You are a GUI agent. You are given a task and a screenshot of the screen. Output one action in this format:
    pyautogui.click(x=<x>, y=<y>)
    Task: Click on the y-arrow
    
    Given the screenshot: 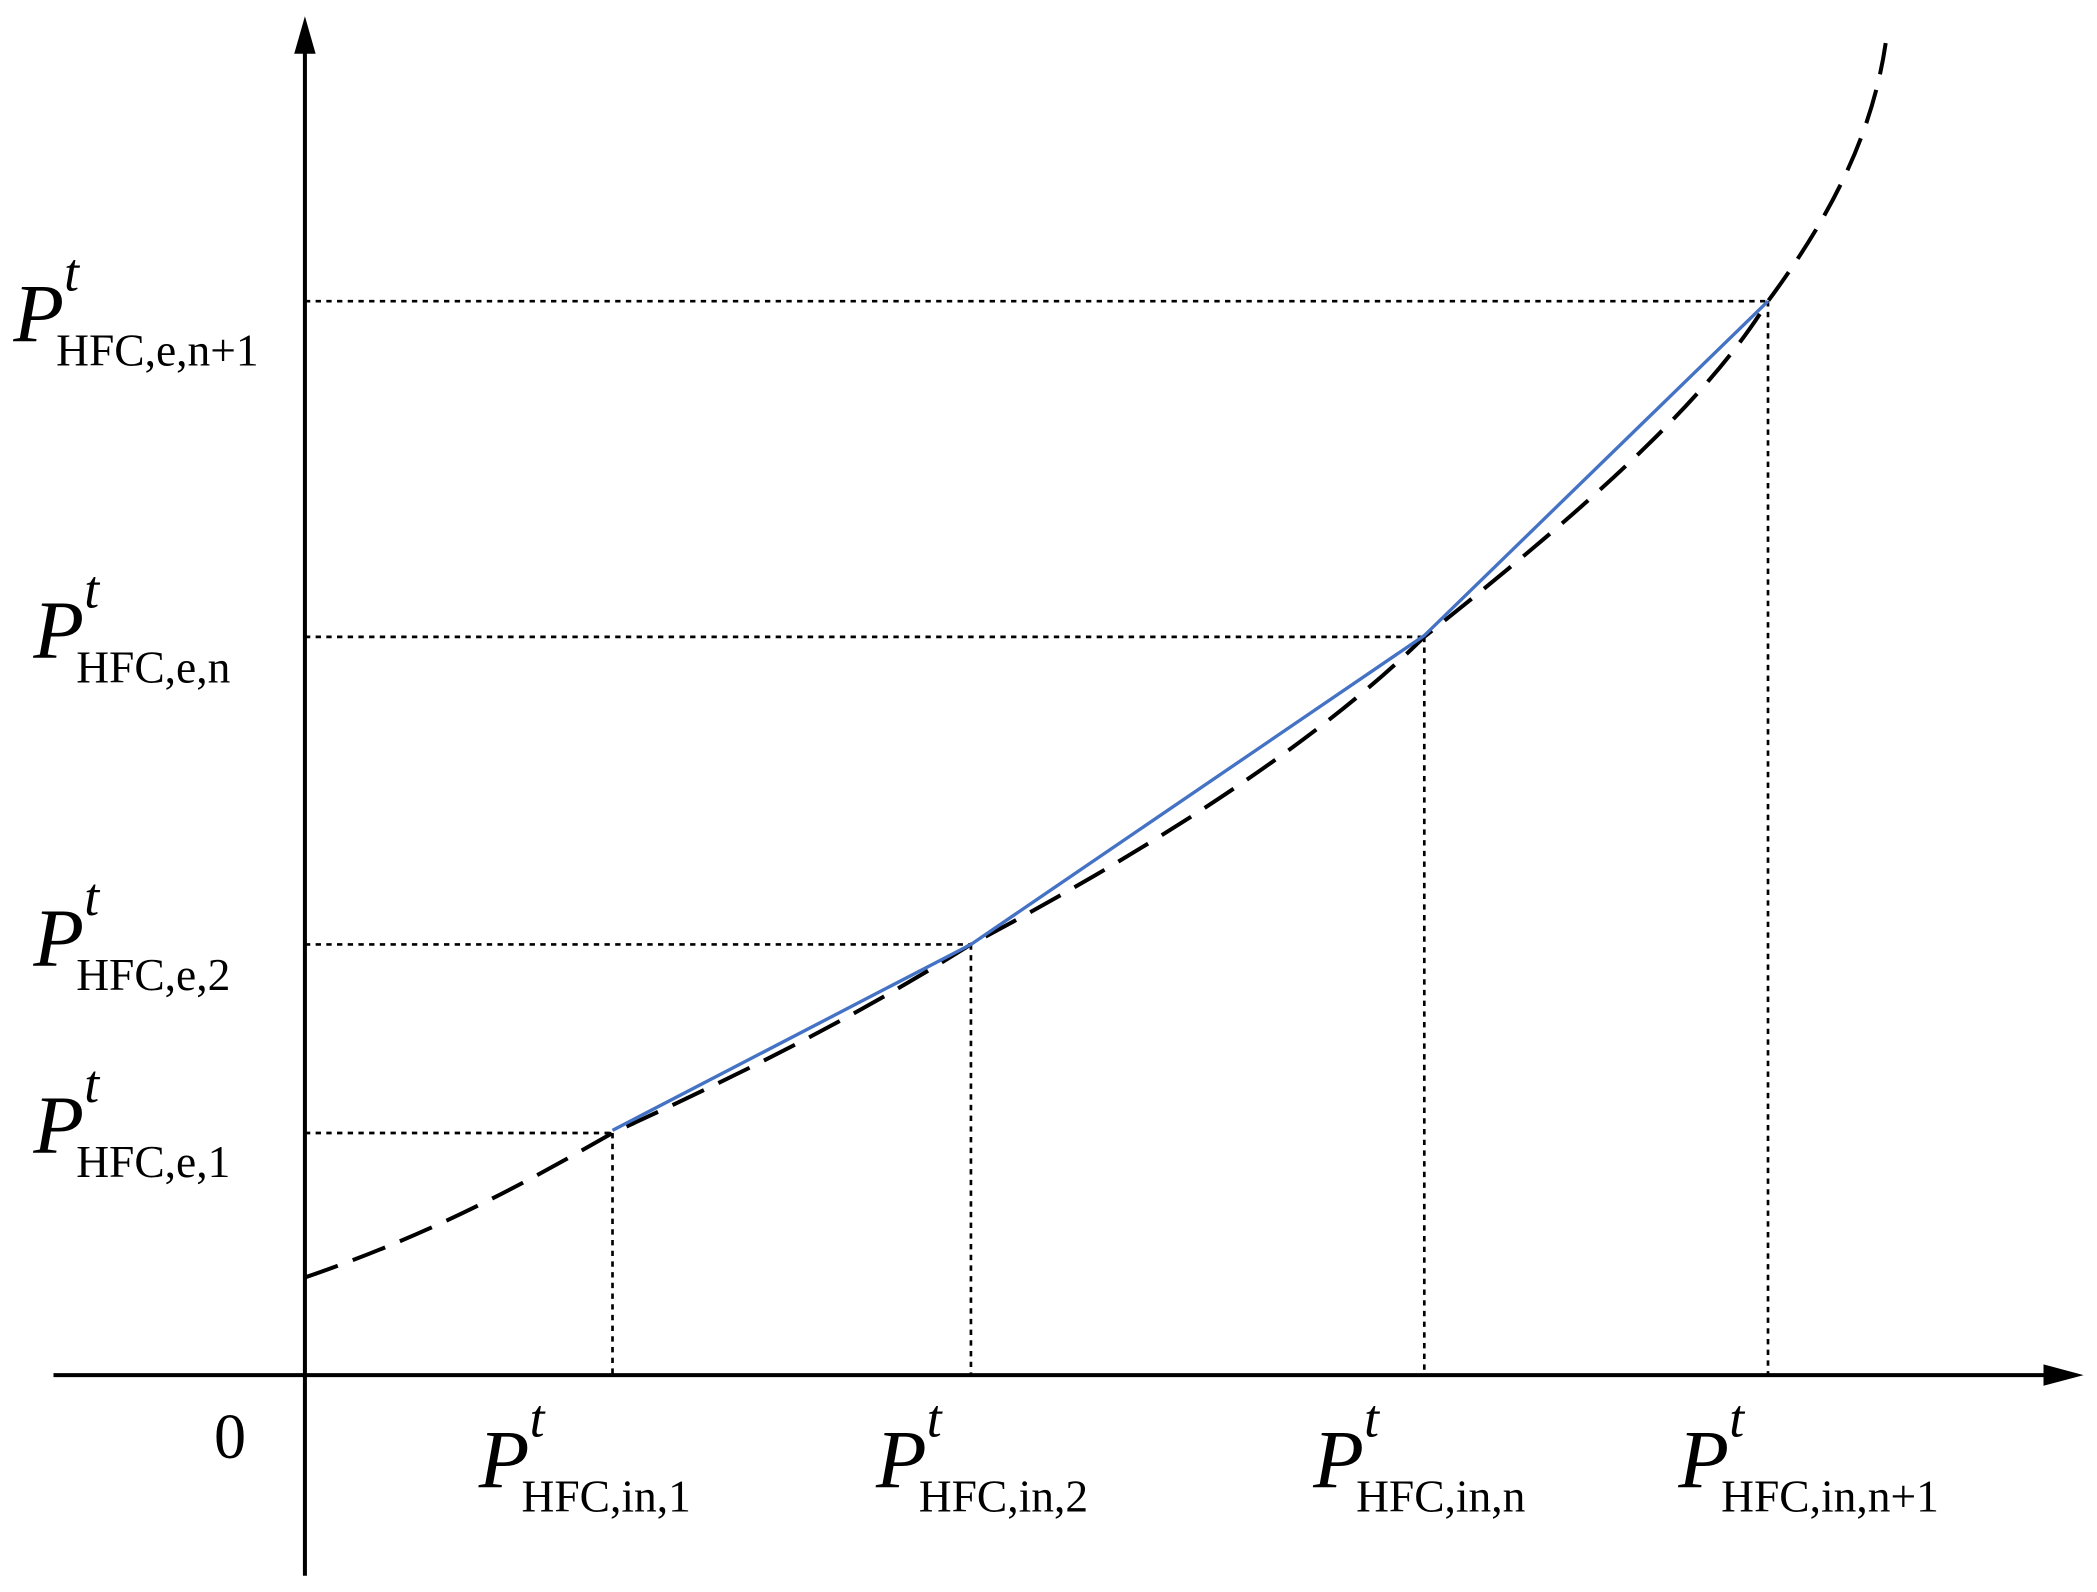 What is the action you would take?
    pyautogui.click(x=305, y=35)
    